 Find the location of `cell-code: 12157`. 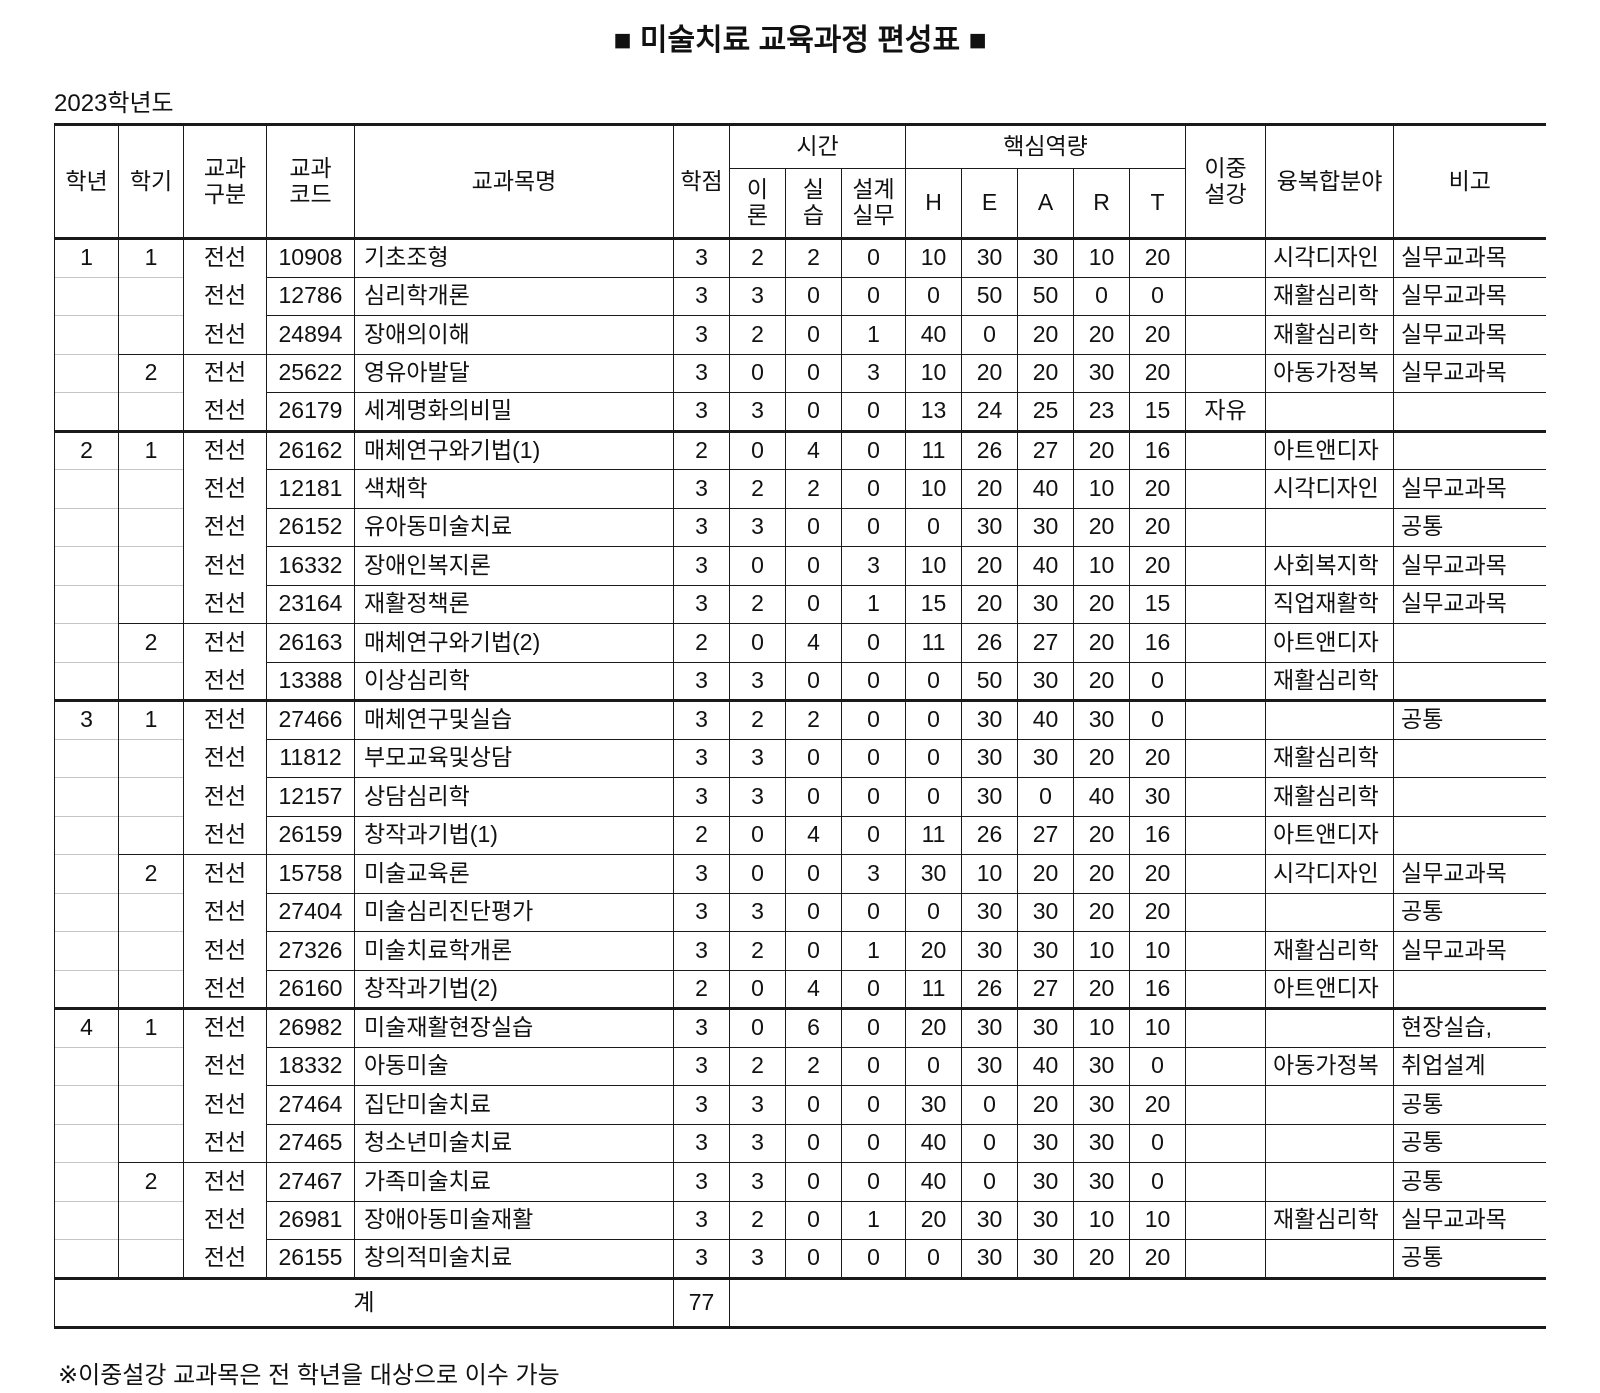

cell-code: 12157 is located at coordinates (310, 796).